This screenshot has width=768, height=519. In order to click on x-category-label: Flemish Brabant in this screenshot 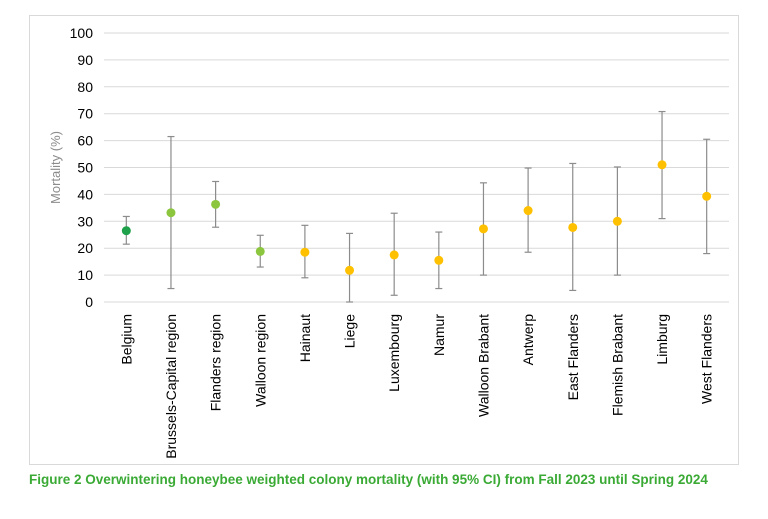, I will do `click(617, 365)`.